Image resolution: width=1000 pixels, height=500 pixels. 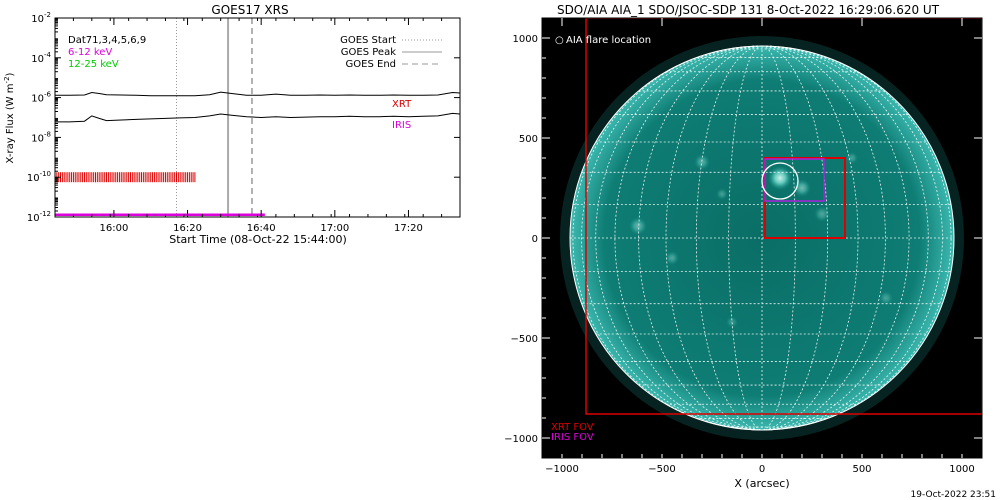 What do you see at coordinates (953, 495) in the screenshot?
I see `footer-timestamp: 19-Oct-2022 23:51` at bounding box center [953, 495].